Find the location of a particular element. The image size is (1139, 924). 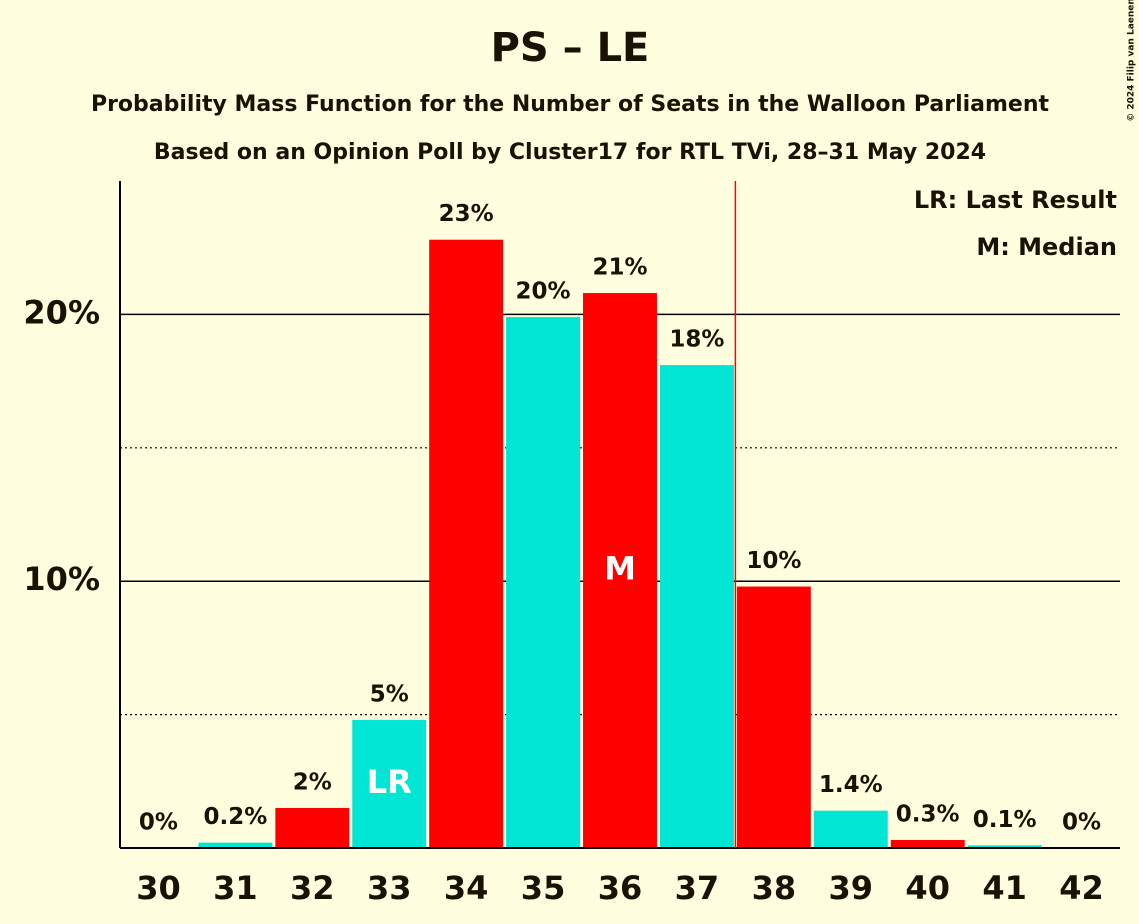

x-tick-label: 42 is located at coordinates (1081, 888).